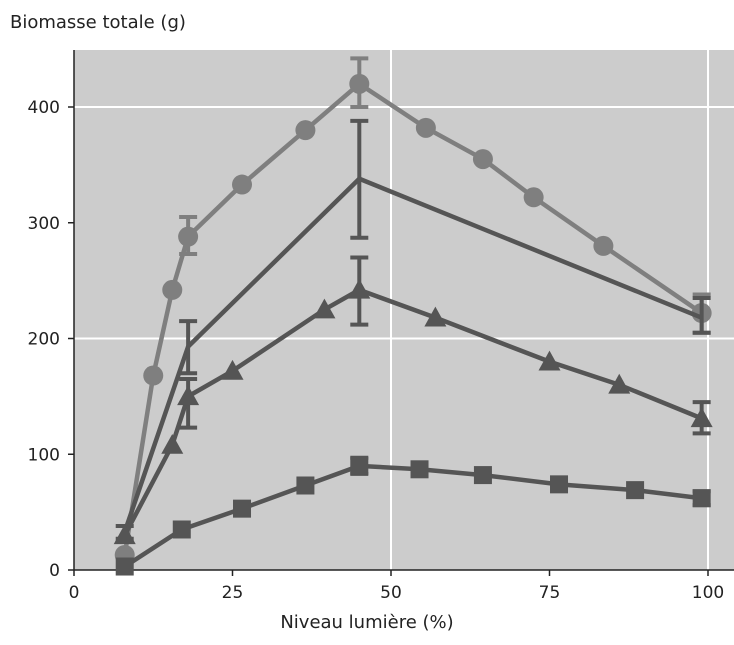 The height and width of the screenshot is (645, 734). Describe the element at coordinates (708, 593) in the screenshot. I see `x-tick-label: 100` at that location.